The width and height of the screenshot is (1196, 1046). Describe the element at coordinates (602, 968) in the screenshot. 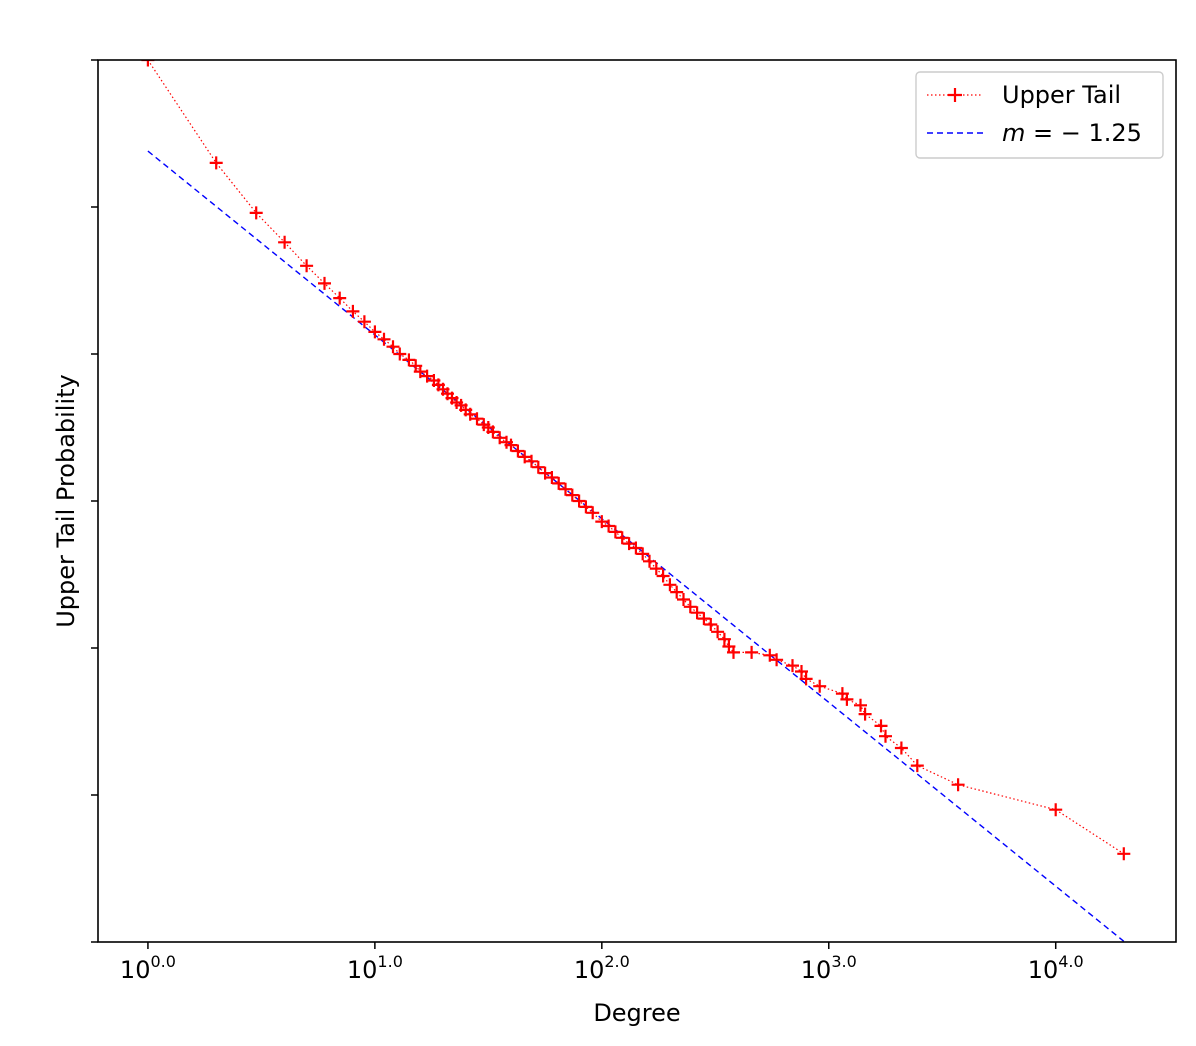

I see `x-tick-label: 102.0` at that location.